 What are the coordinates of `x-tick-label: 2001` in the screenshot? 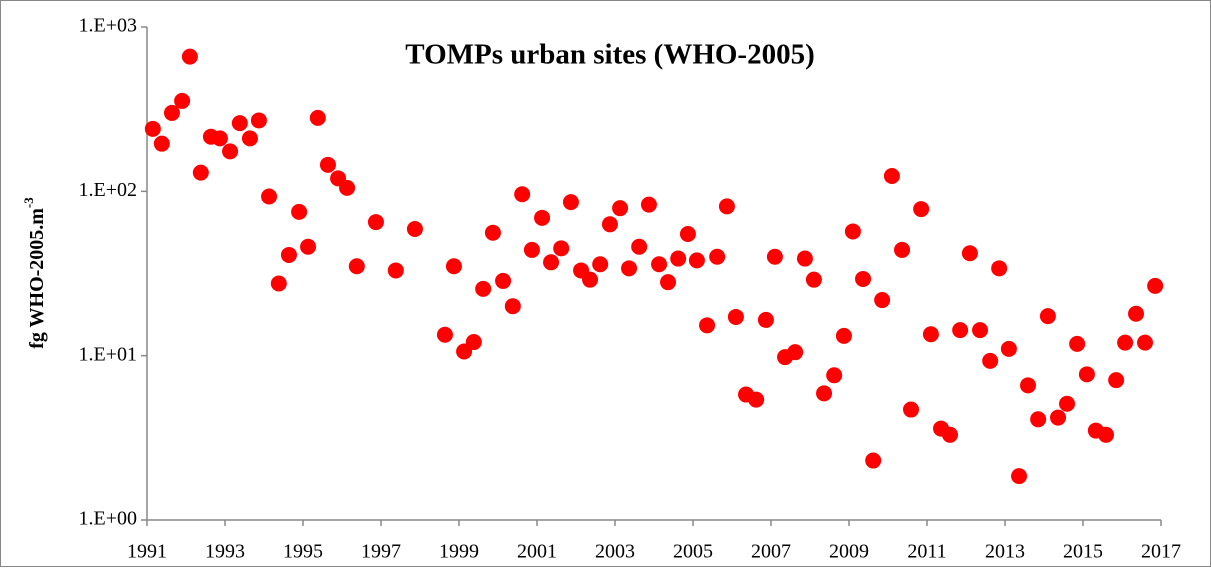 It's located at (537, 552).